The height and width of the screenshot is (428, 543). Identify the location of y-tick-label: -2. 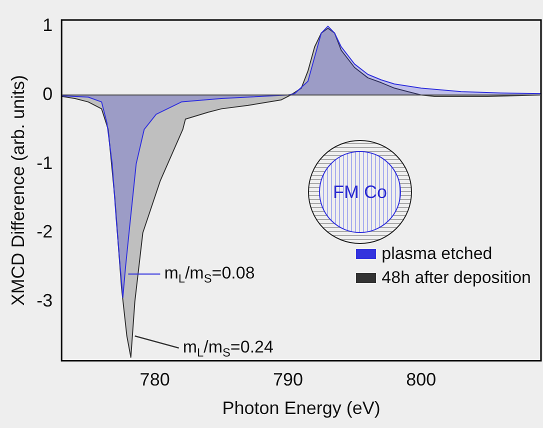
(44, 232).